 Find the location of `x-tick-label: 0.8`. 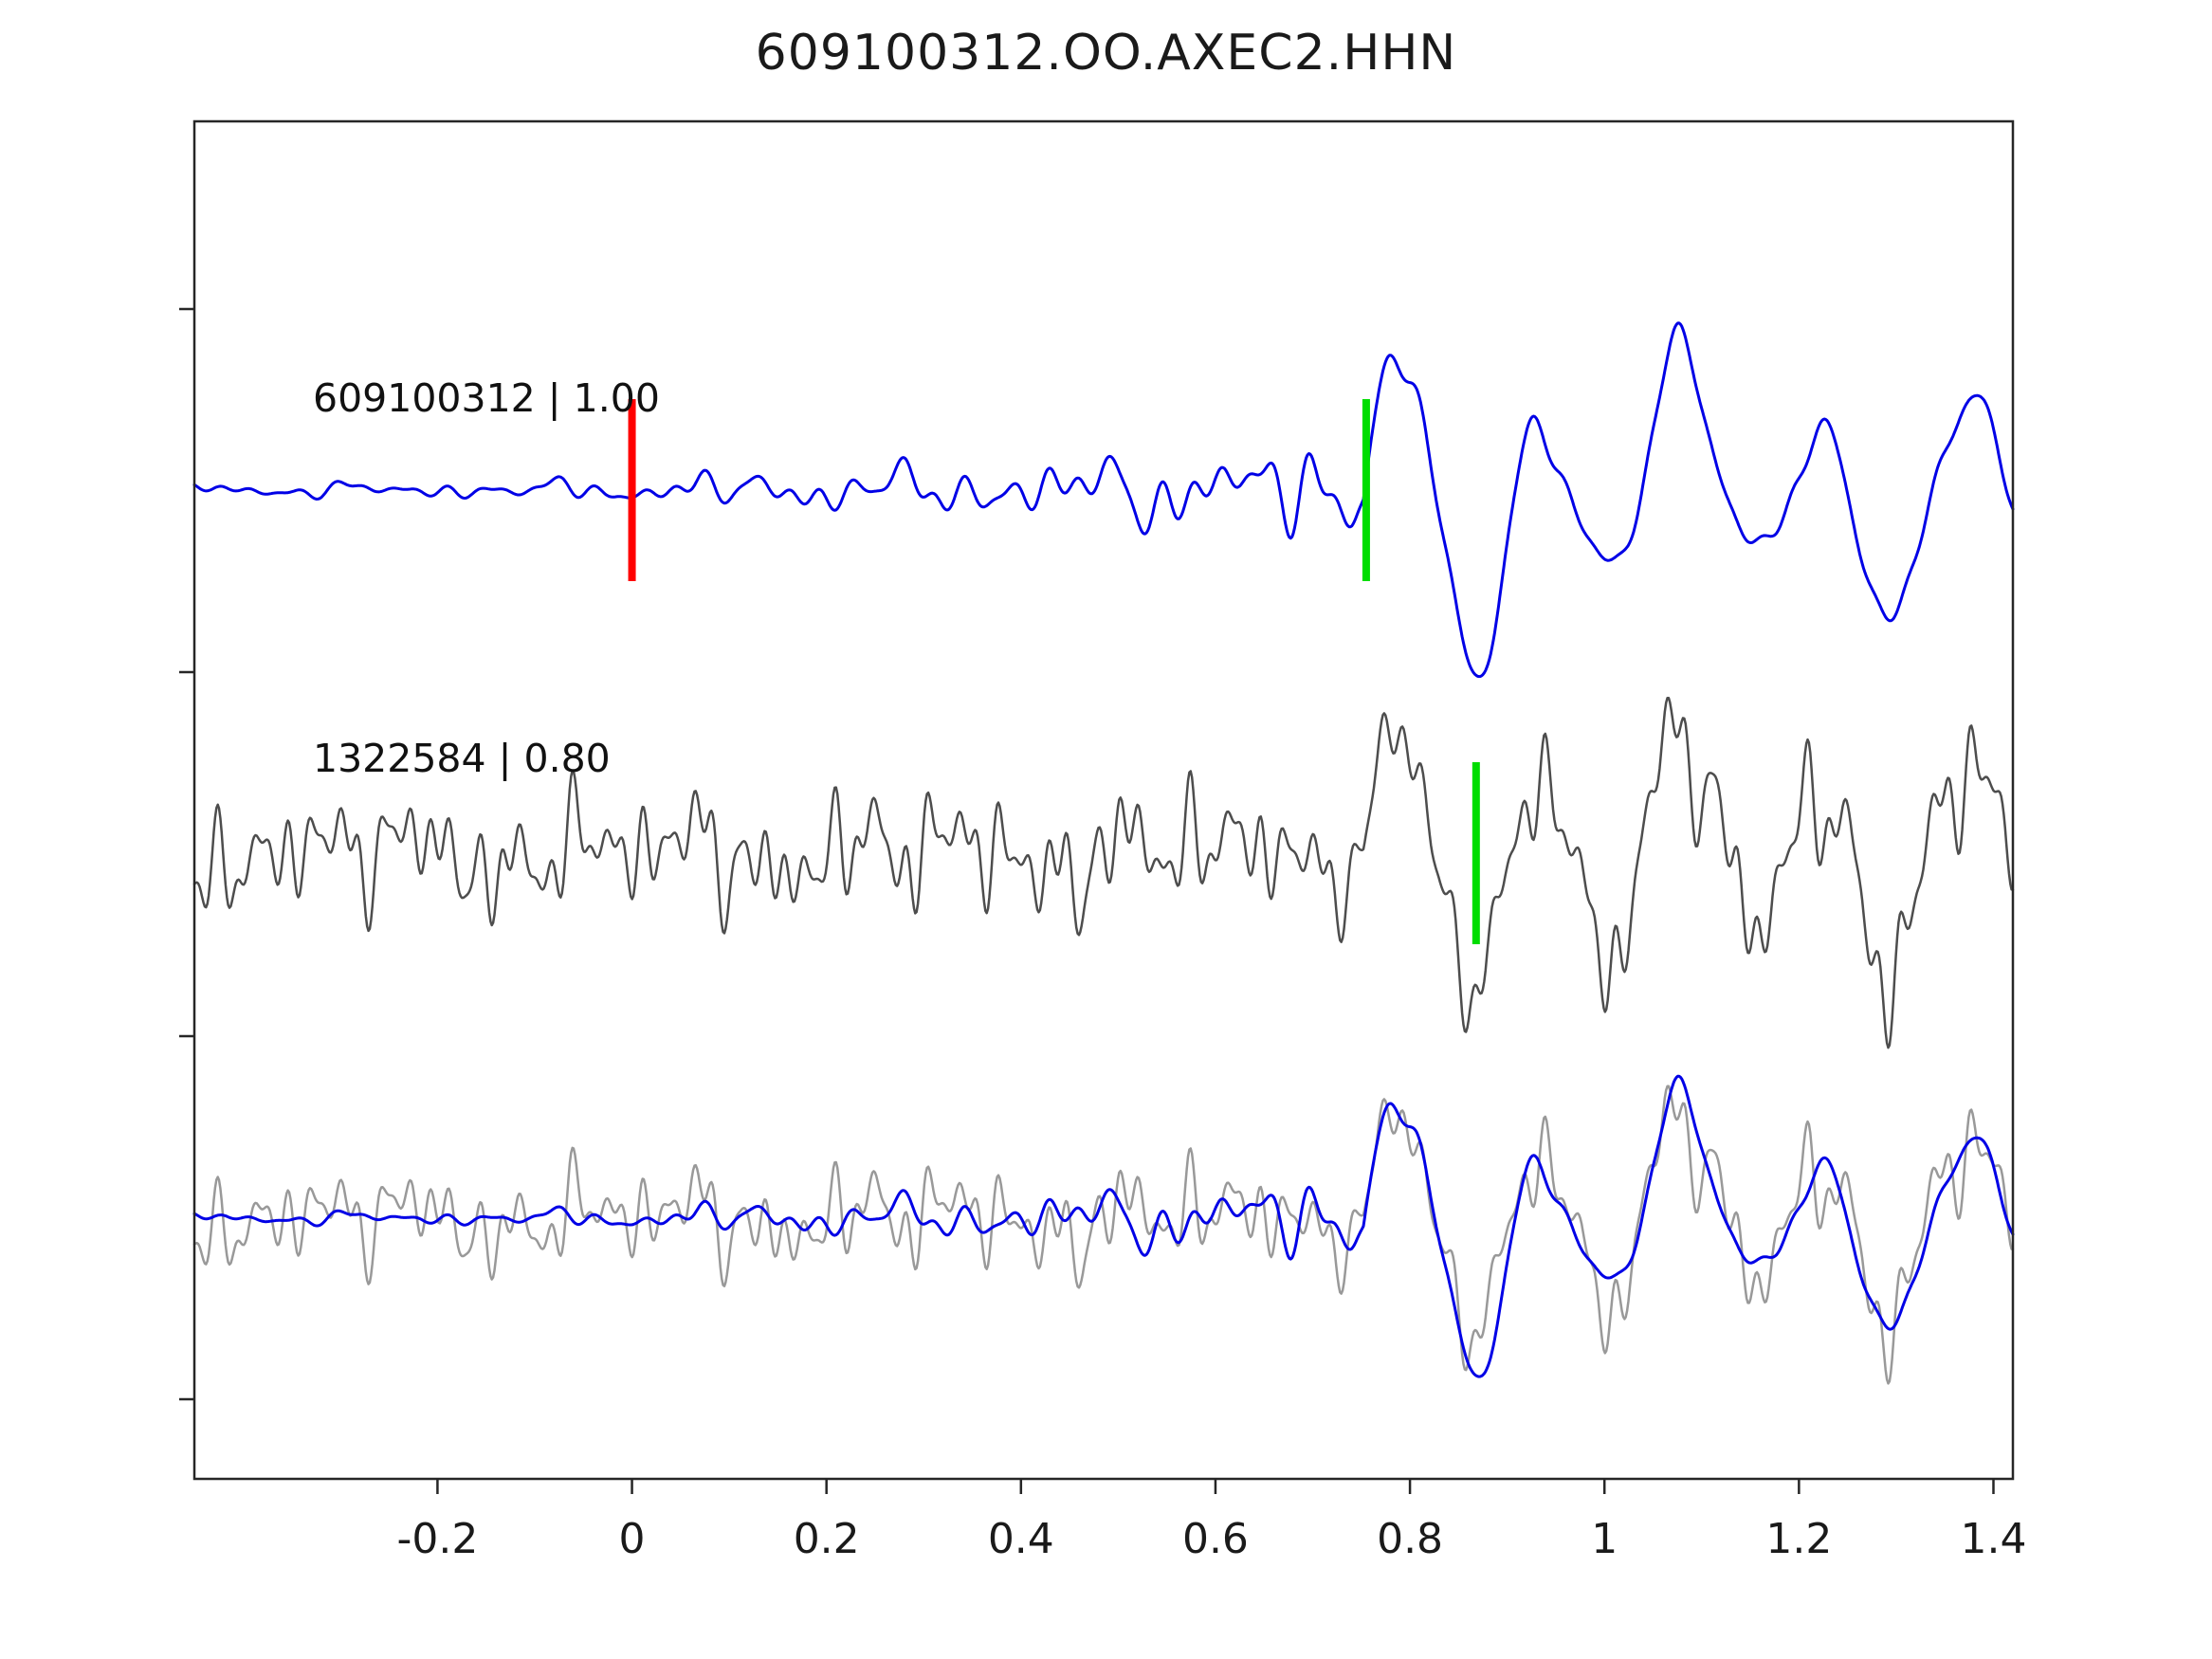

x-tick-label: 0.8 is located at coordinates (1410, 1539).